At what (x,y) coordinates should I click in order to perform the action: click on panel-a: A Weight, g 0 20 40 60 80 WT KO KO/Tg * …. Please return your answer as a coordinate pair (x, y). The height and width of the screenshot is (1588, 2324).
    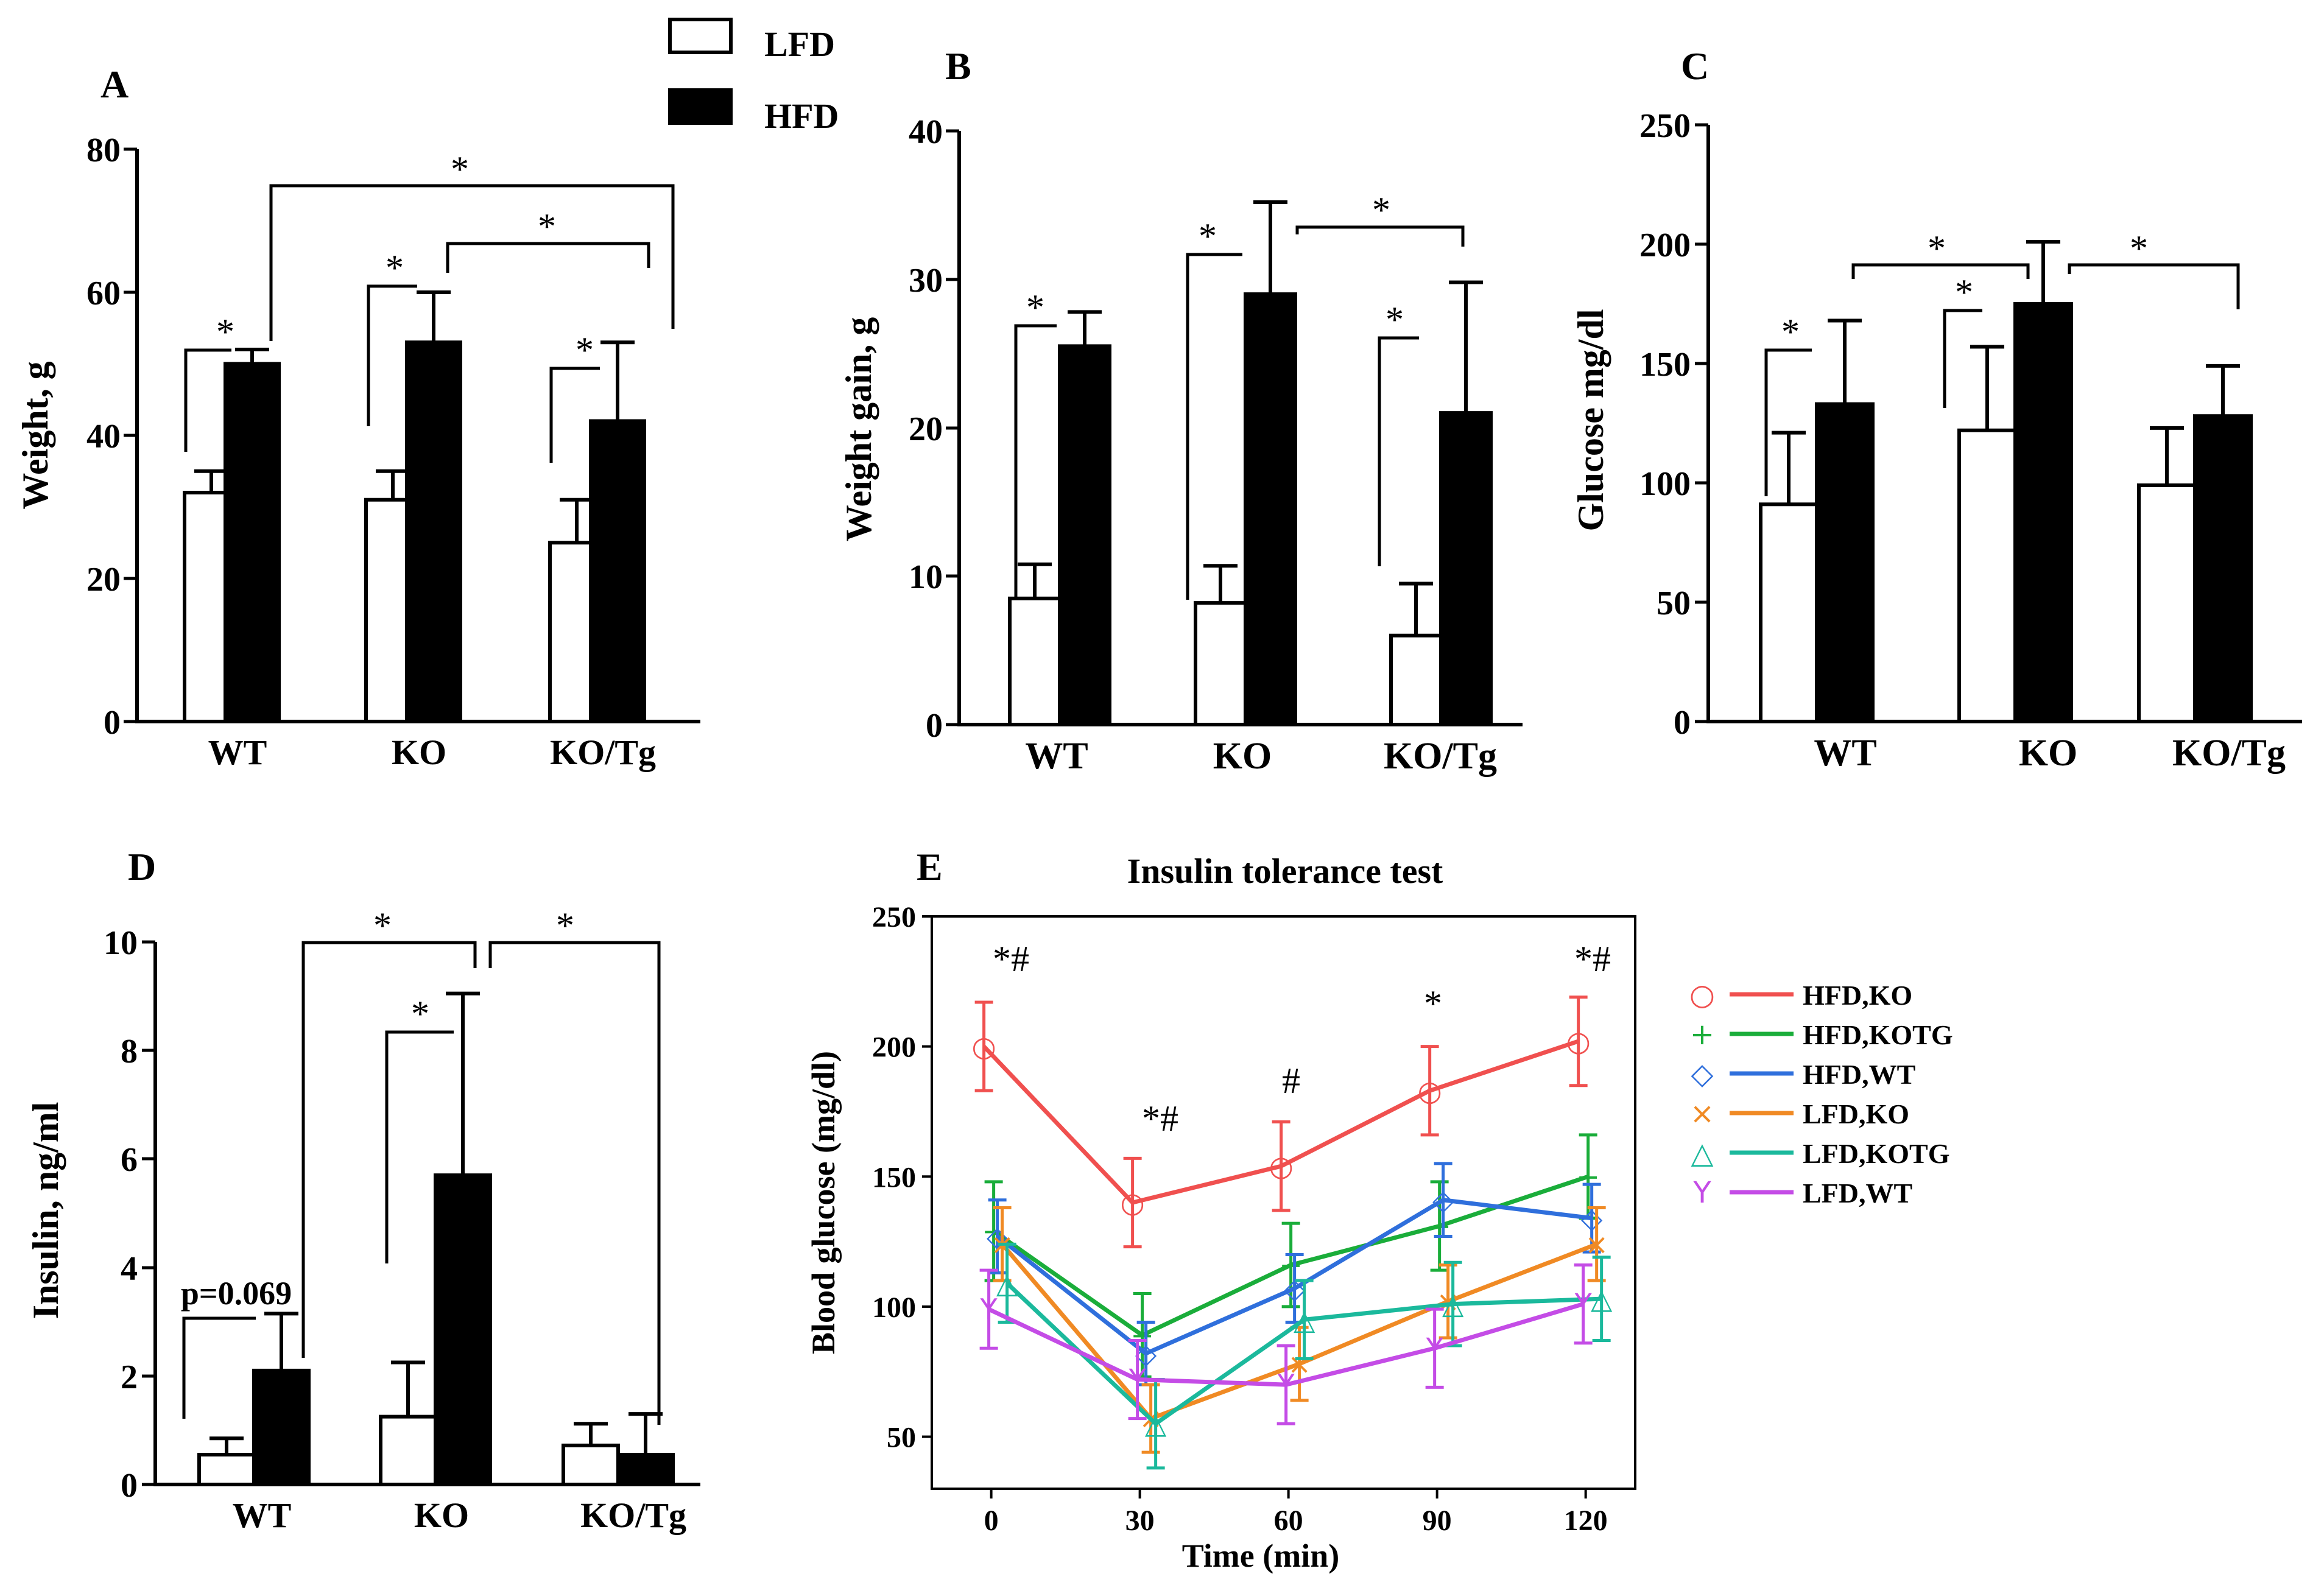
    Looking at the image, I should click on (357, 417).